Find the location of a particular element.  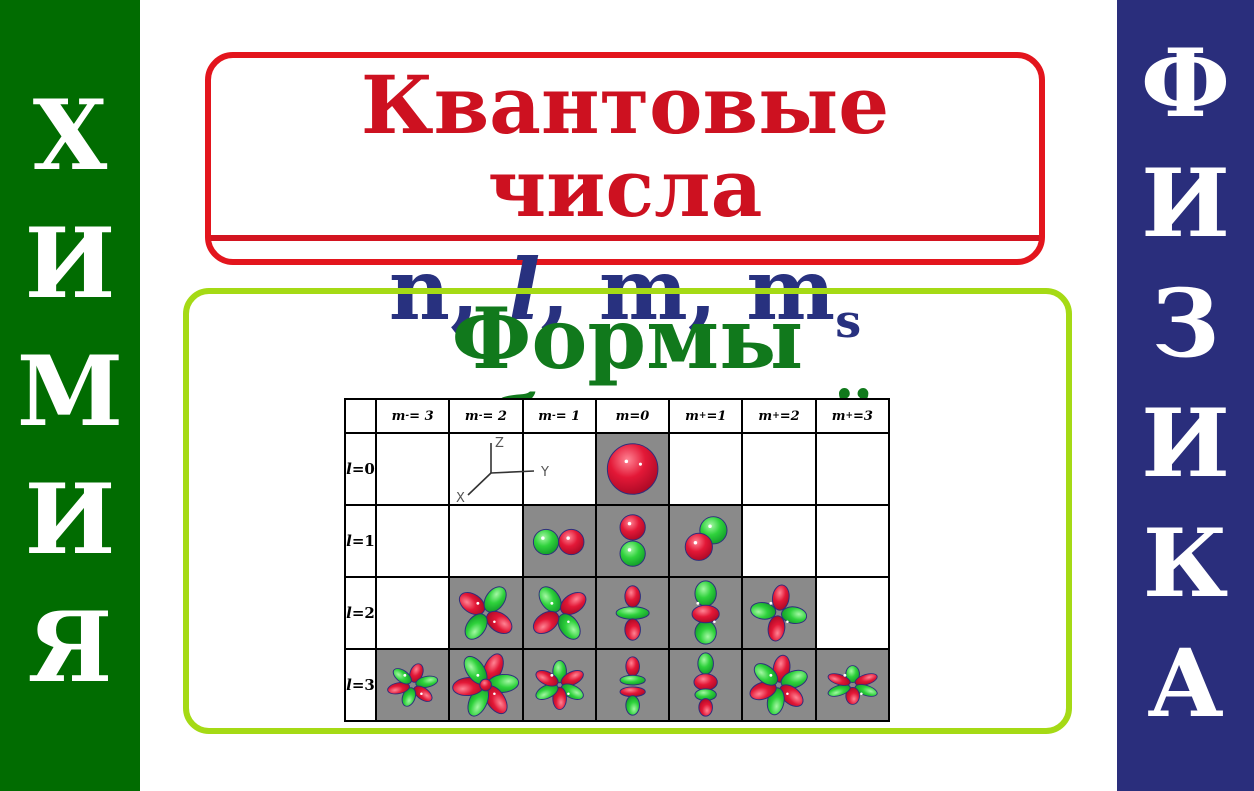

orbital-s-sphere-icon is located at coordinates (632, 469).